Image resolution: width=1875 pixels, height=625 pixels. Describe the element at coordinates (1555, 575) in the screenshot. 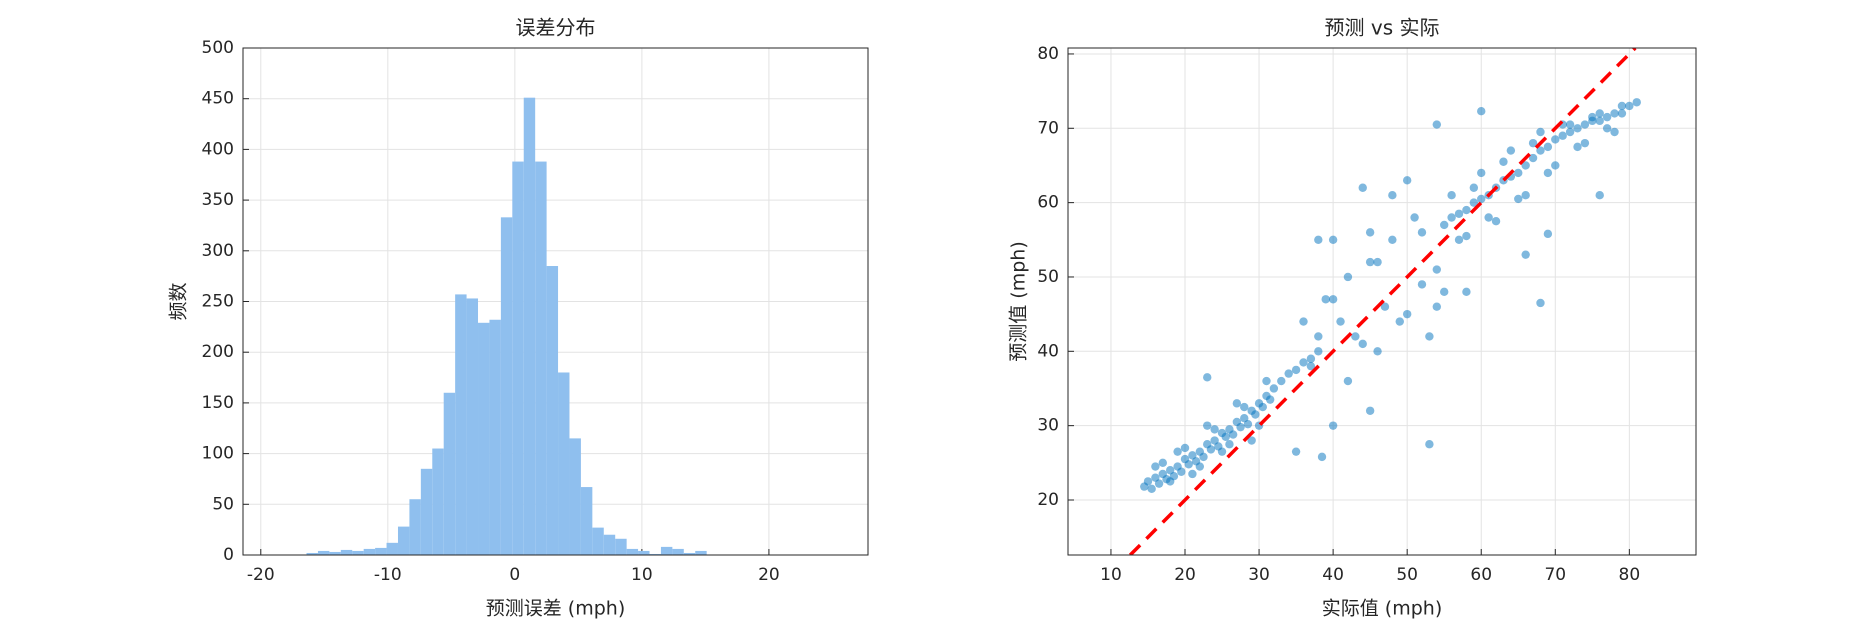

I see `x-tick-label: 70` at that location.